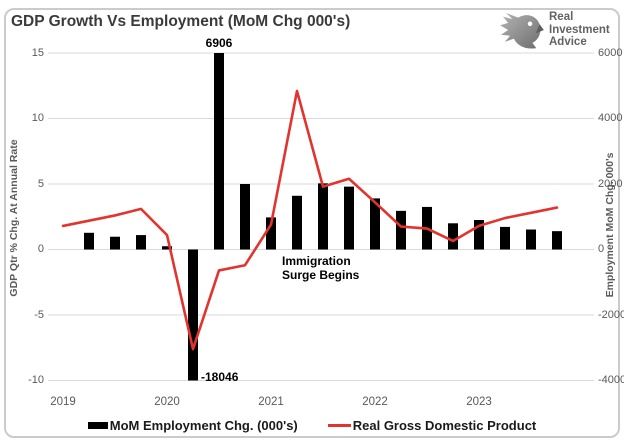 The image size is (624, 441). I want to click on annotation-neg18046: -18046, so click(220, 377).